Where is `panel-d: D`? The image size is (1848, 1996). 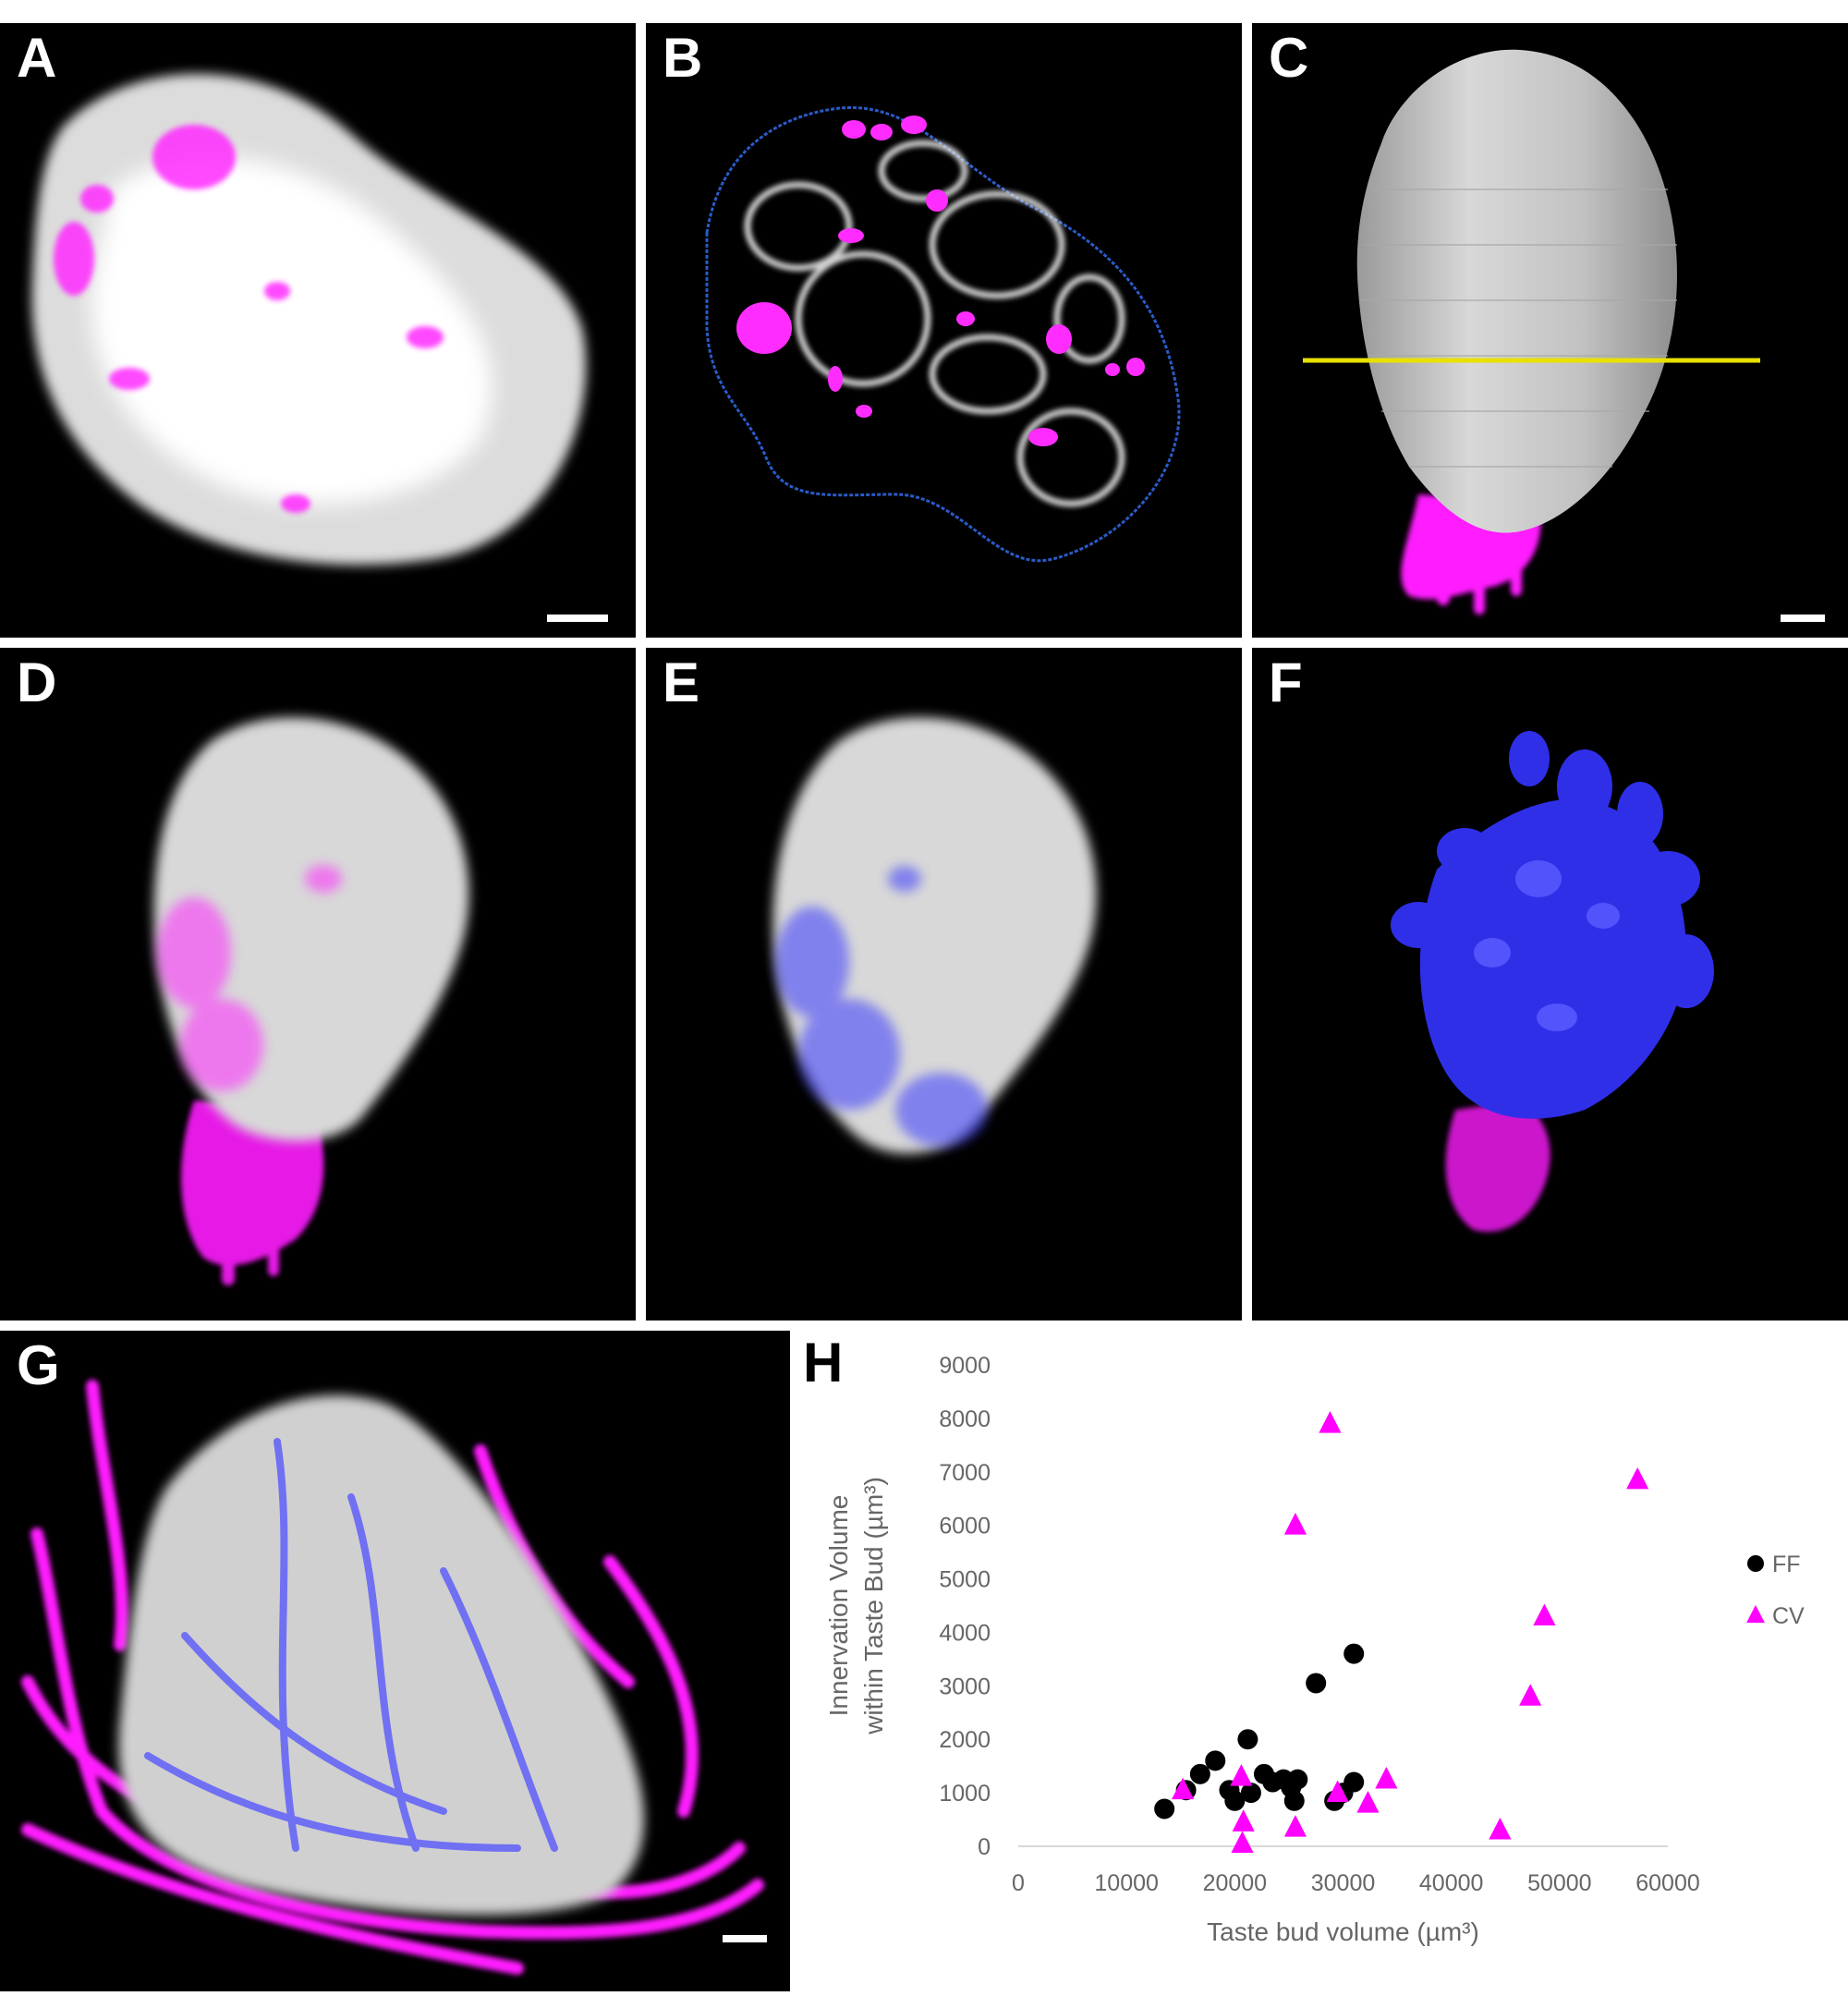 panel-d: D is located at coordinates (318, 984).